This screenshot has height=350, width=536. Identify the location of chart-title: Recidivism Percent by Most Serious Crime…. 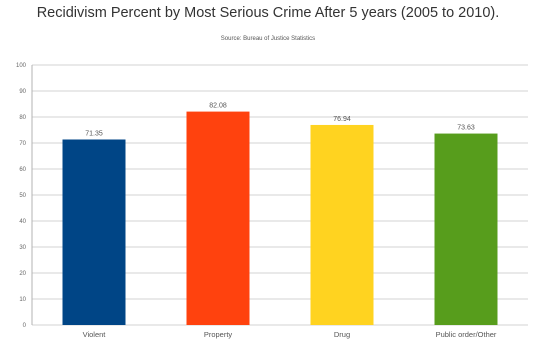
(268, 13).